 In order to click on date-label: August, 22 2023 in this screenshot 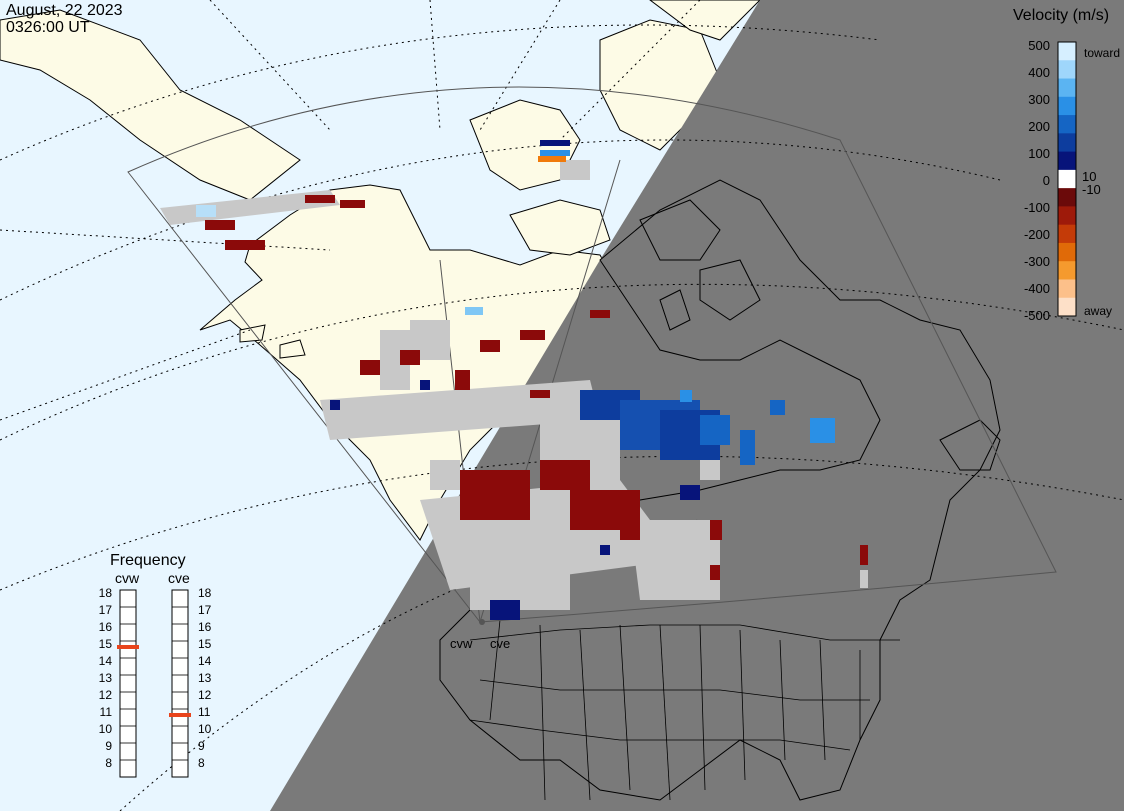, I will do `click(64, 10)`.